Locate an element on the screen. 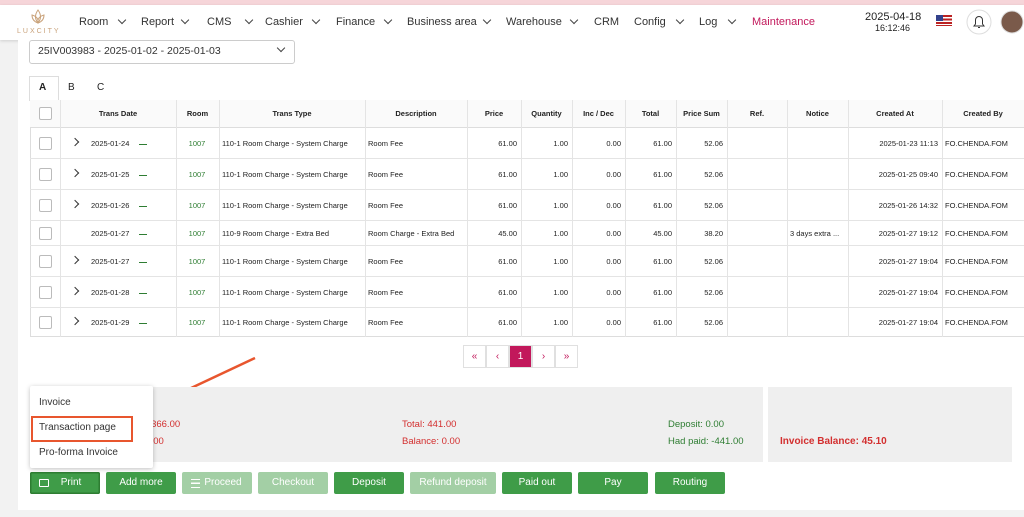  menu-item: Pro-forma Invoice is located at coordinates (78, 452).